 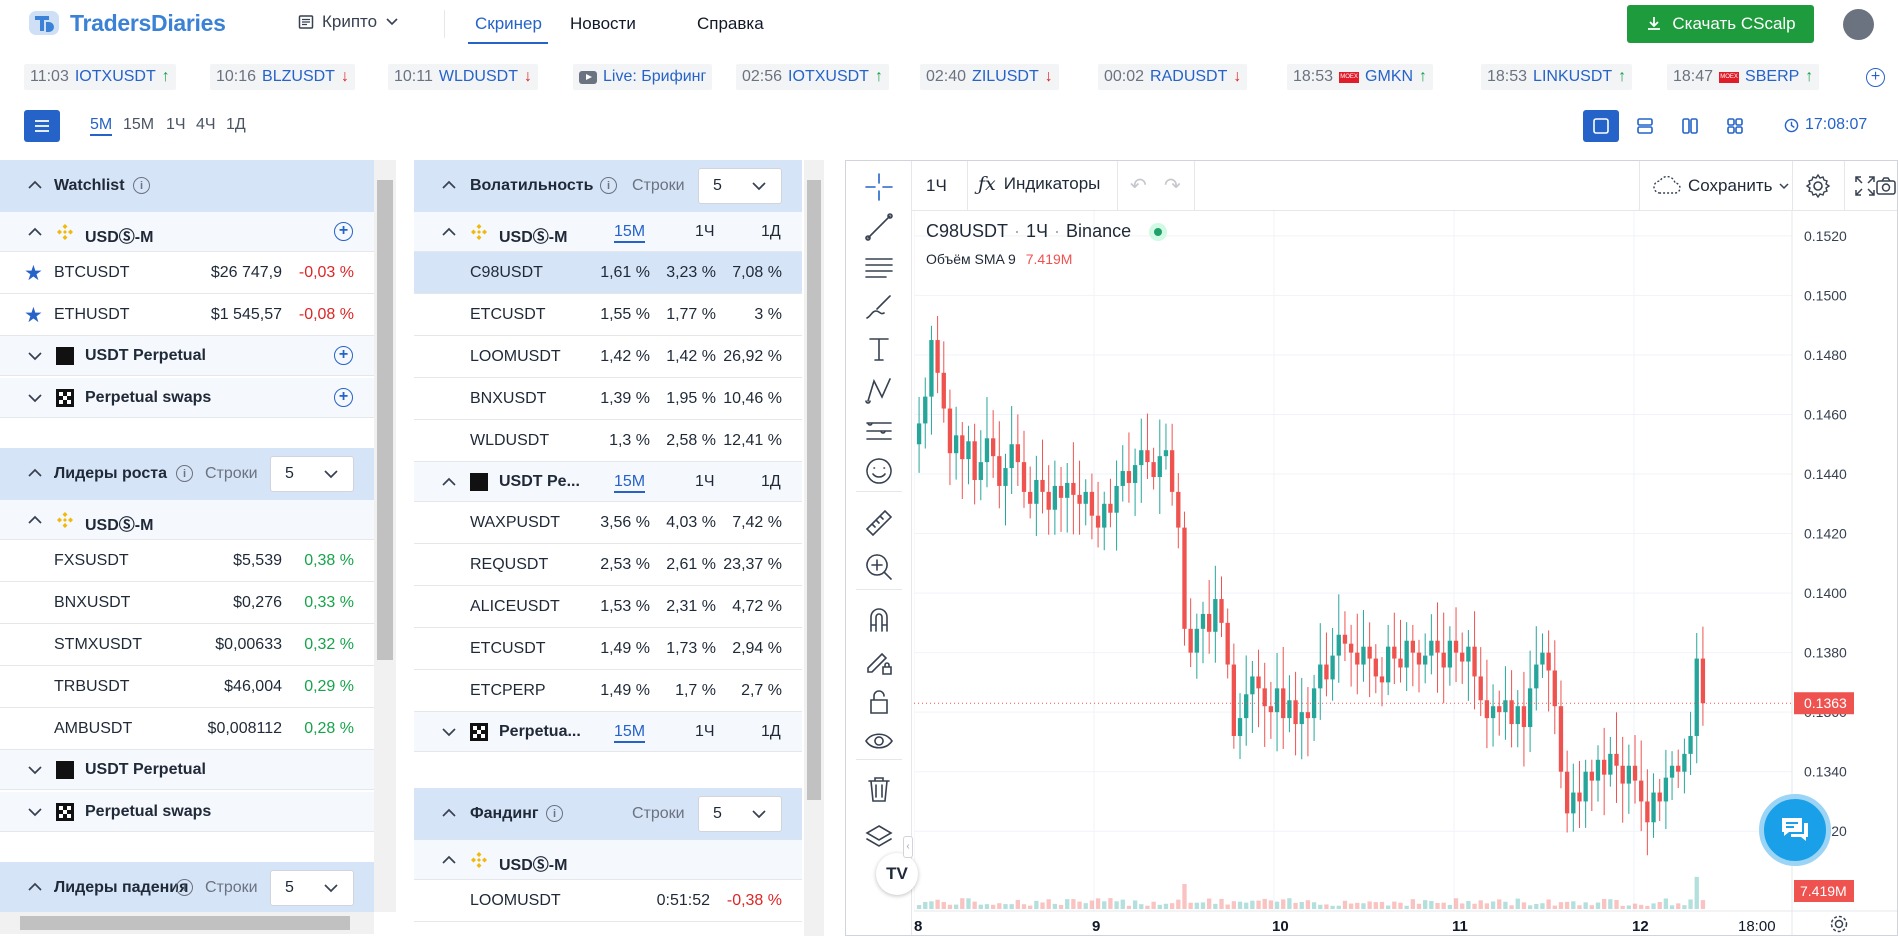 What do you see at coordinates (879, 187) in the screenshot?
I see `crosshair-tool` at bounding box center [879, 187].